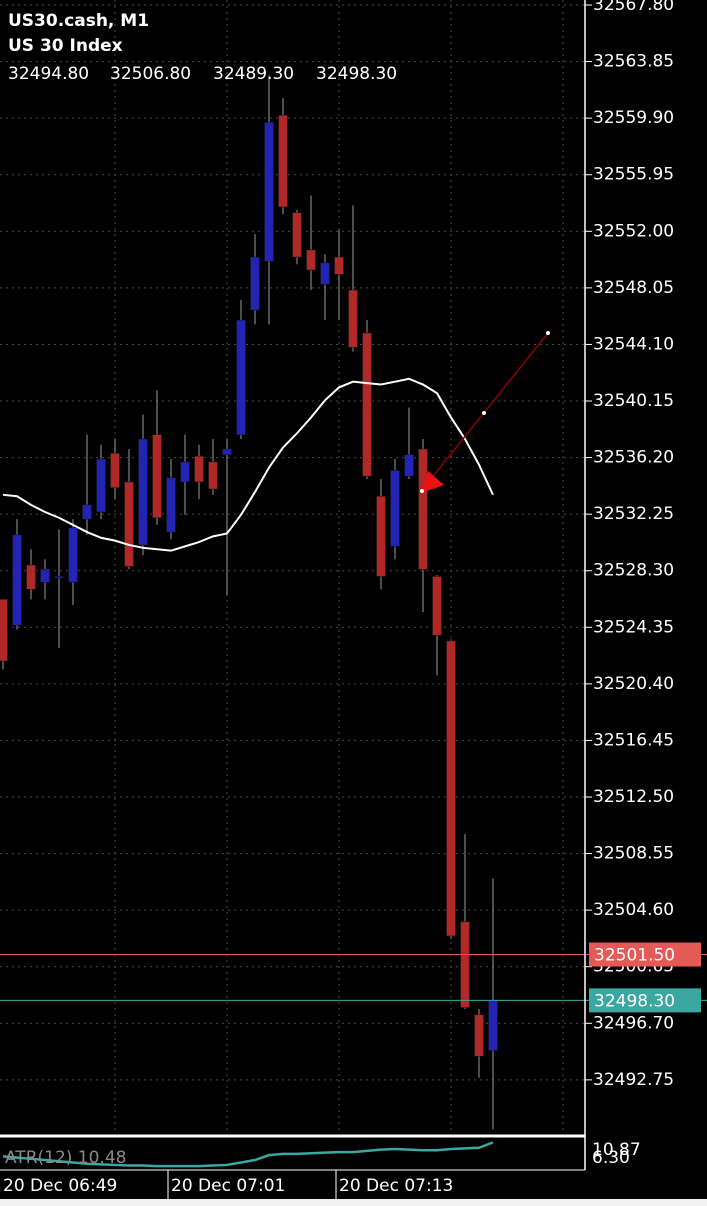 The width and height of the screenshot is (707, 1206). I want to click on y-tick-label: 32563.85, so click(633, 62).